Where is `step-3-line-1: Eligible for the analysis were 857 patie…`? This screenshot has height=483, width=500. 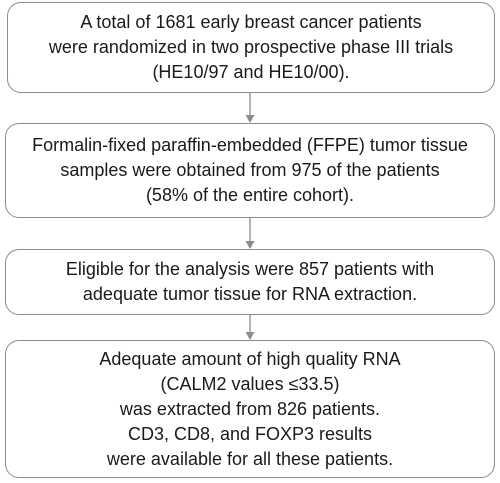
step-3-line-1: Eligible for the analysis were 857 patie… is located at coordinates (250, 269).